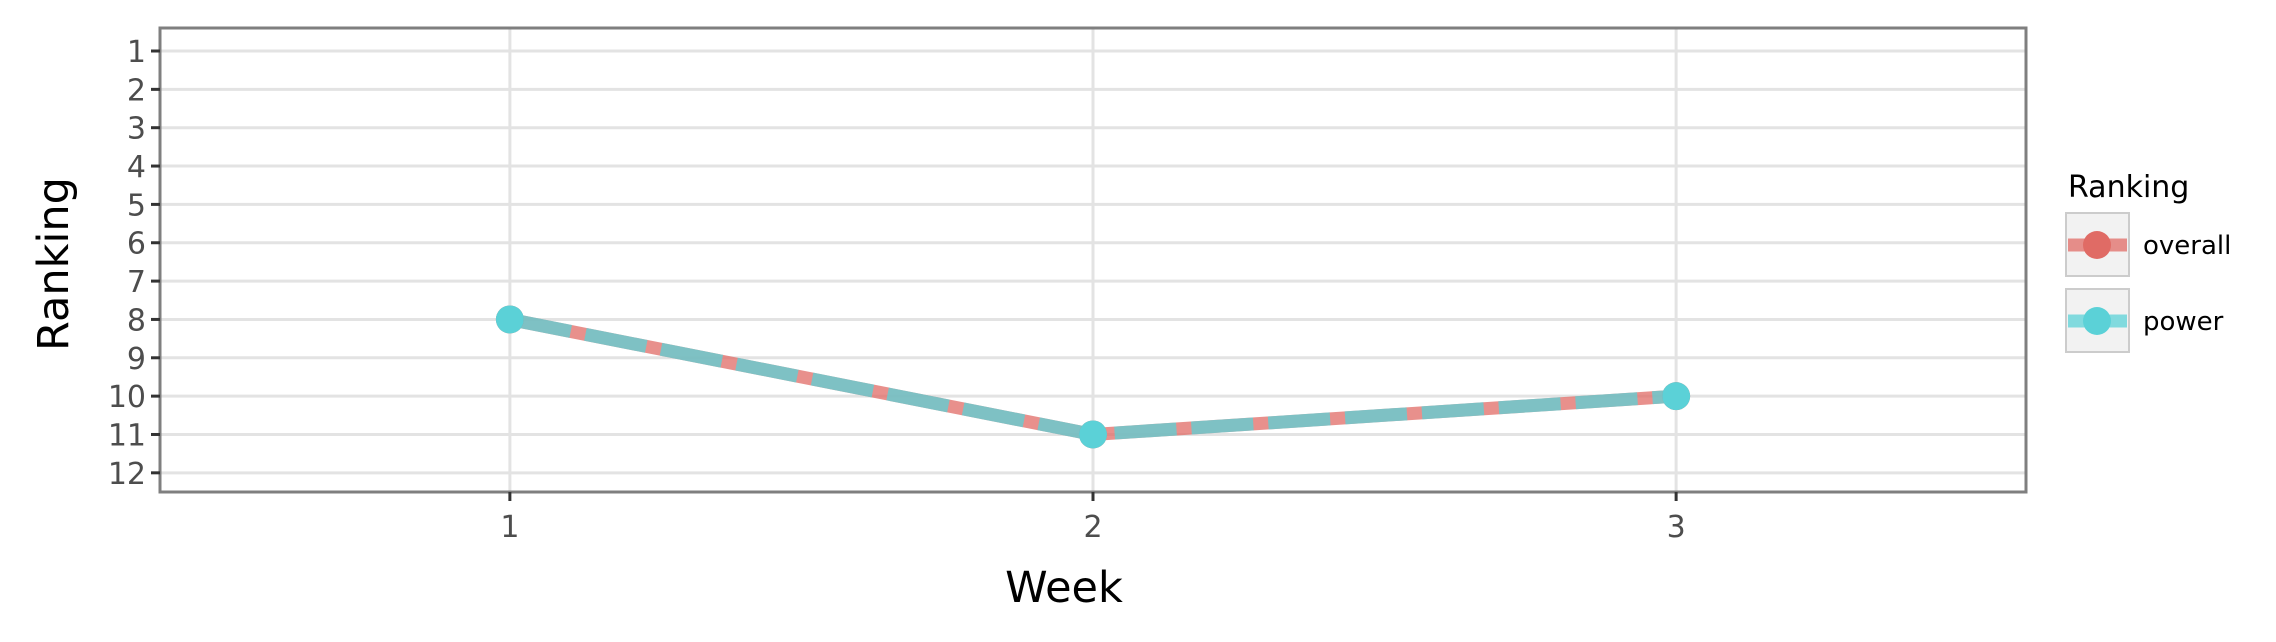 This screenshot has width=2276, height=642. I want to click on y-tick-label: 6, so click(136, 244).